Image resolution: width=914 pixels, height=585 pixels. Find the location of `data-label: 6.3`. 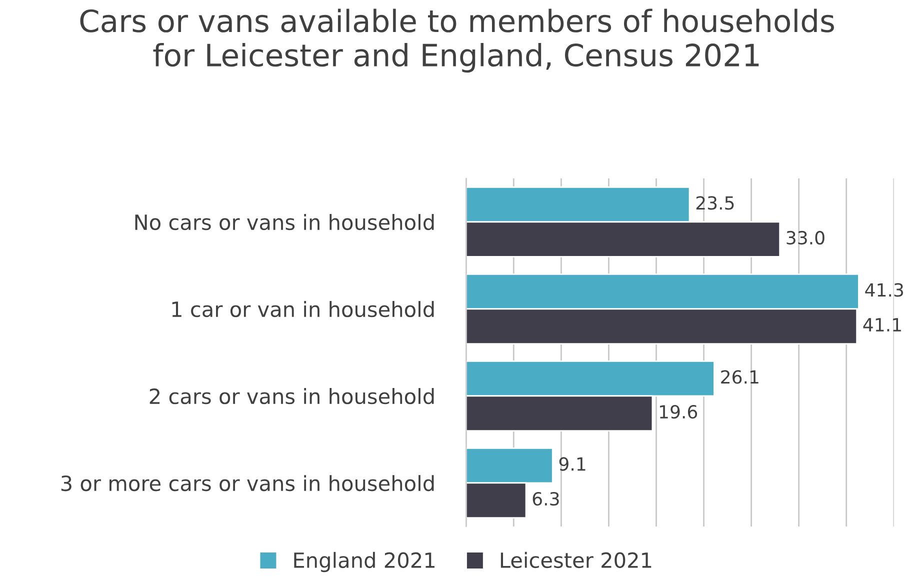

data-label: 6.3 is located at coordinates (545, 499).